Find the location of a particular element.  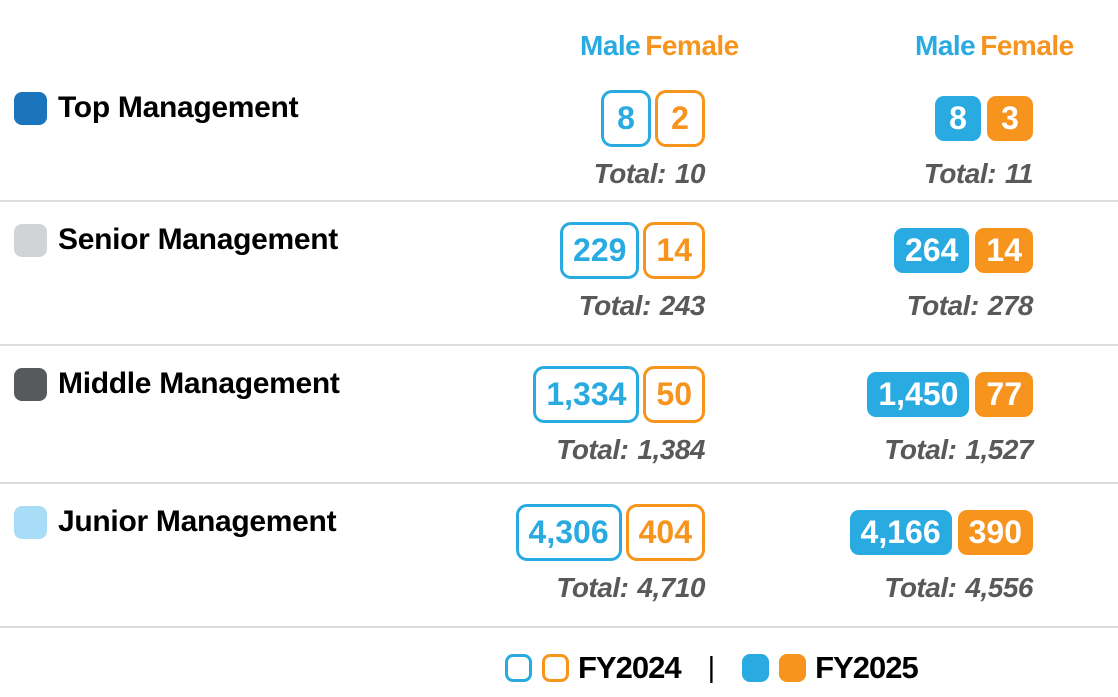

row-label: Junior Management is located at coordinates (197, 521).